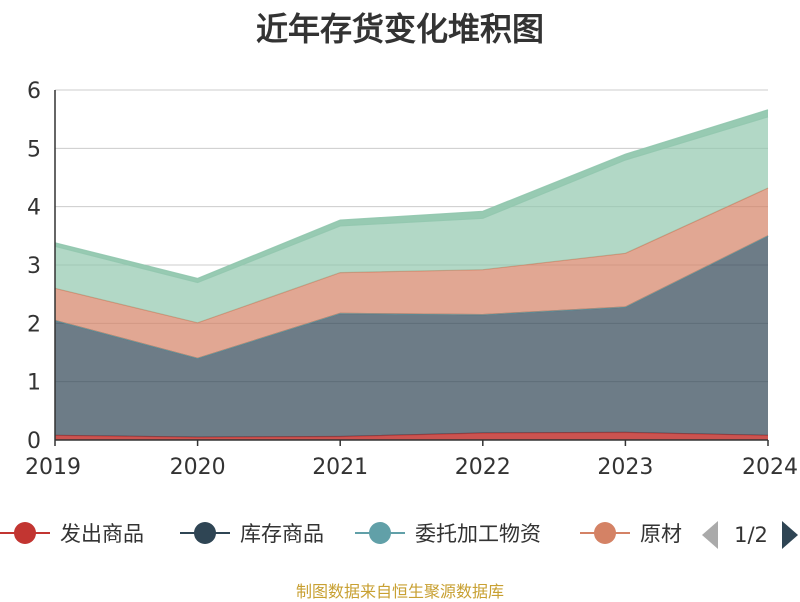  Describe the element at coordinates (770, 467) in the screenshot. I see `x-tick-label: 2024` at that location.